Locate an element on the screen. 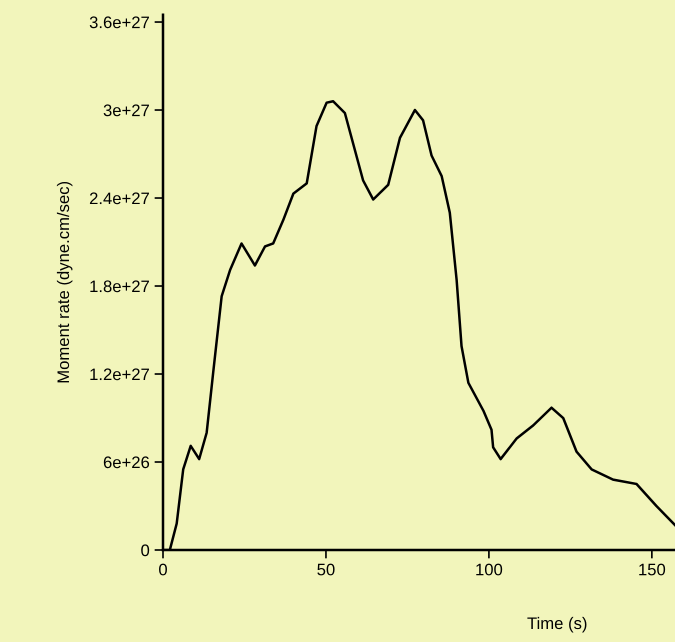  y-tick-label: 1.8e+27 is located at coordinates (119, 286).